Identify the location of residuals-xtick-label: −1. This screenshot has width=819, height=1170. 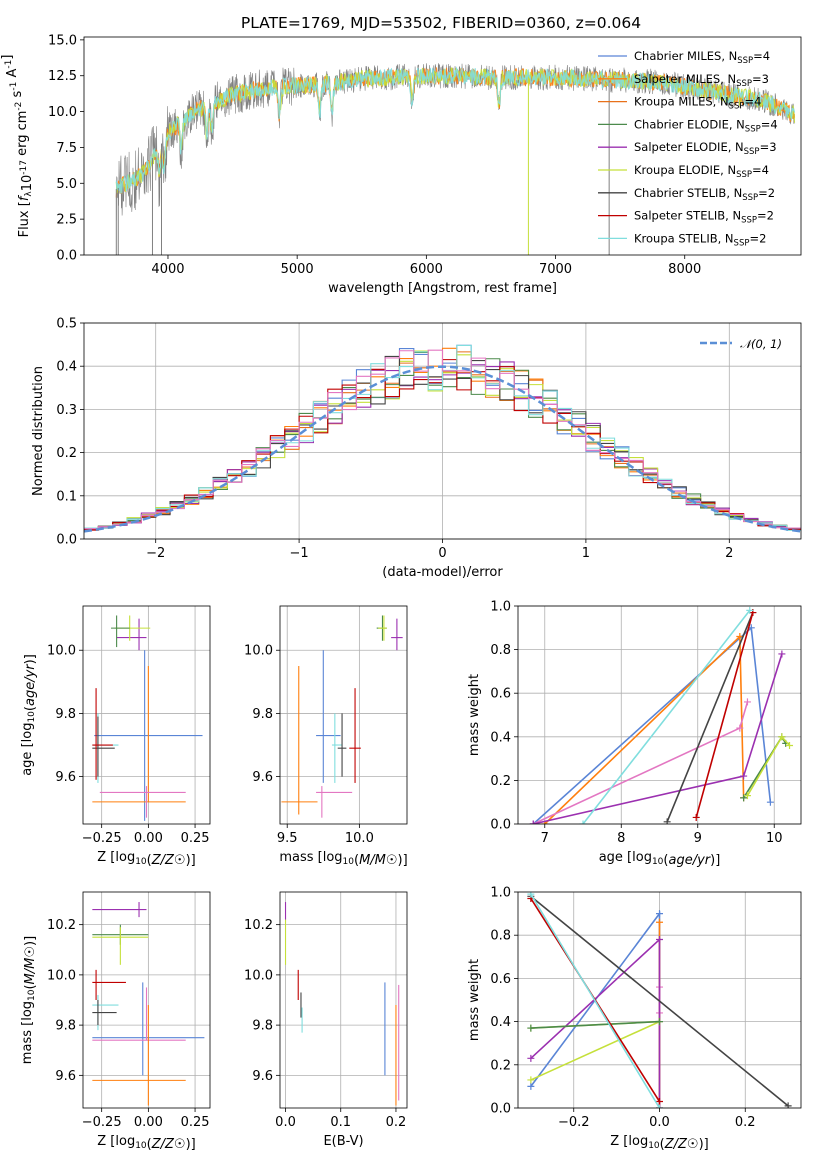
(299, 553).